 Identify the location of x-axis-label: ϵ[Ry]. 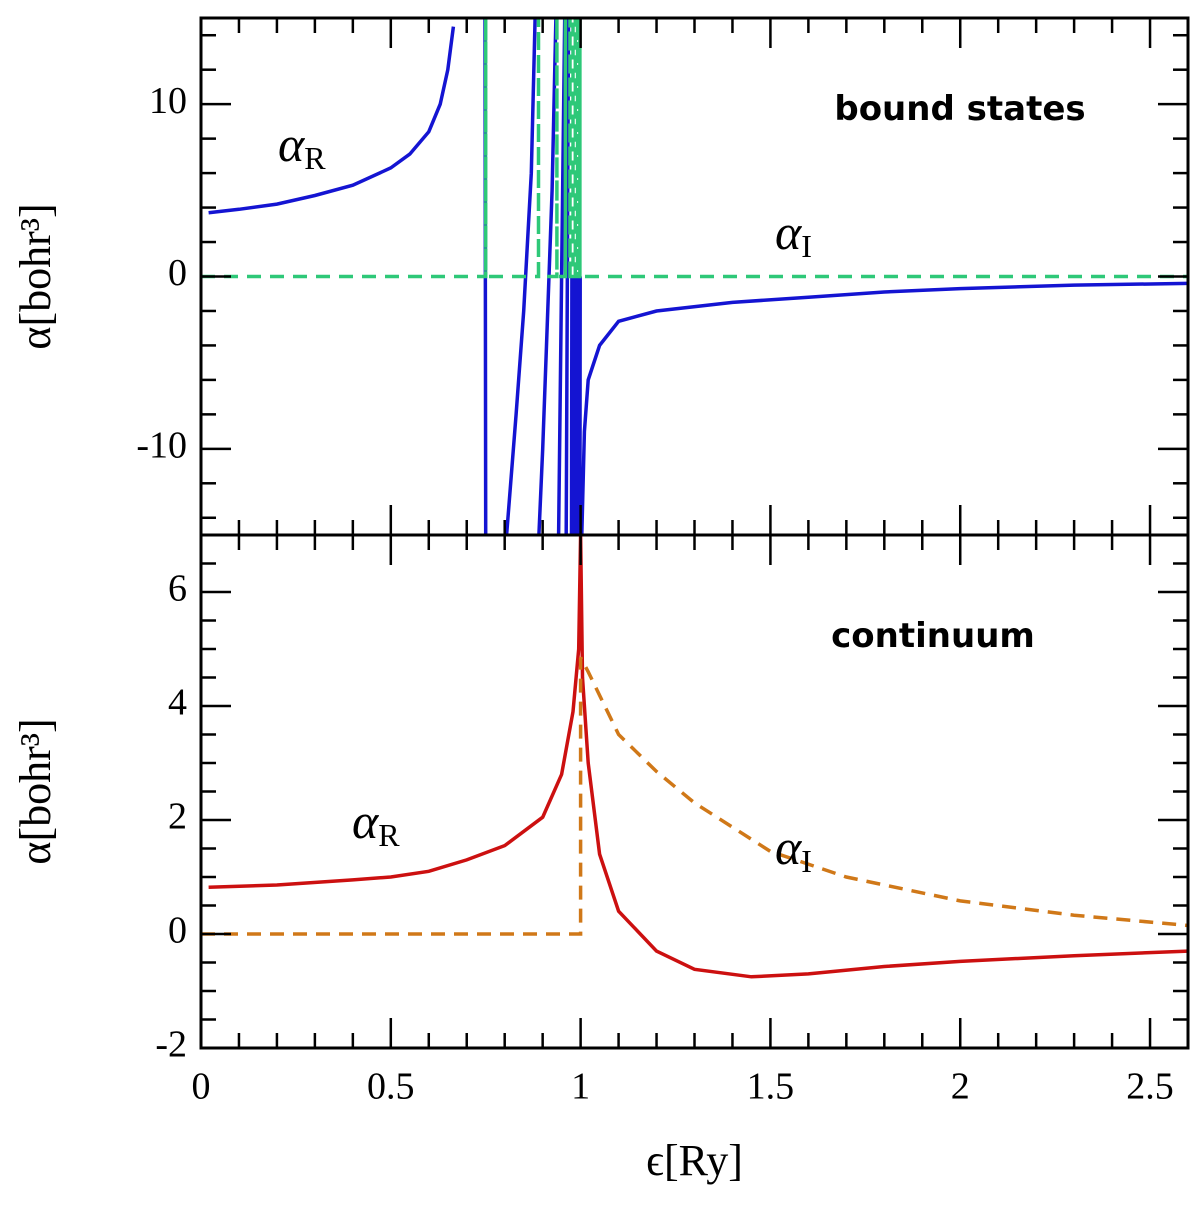
(694, 1160).